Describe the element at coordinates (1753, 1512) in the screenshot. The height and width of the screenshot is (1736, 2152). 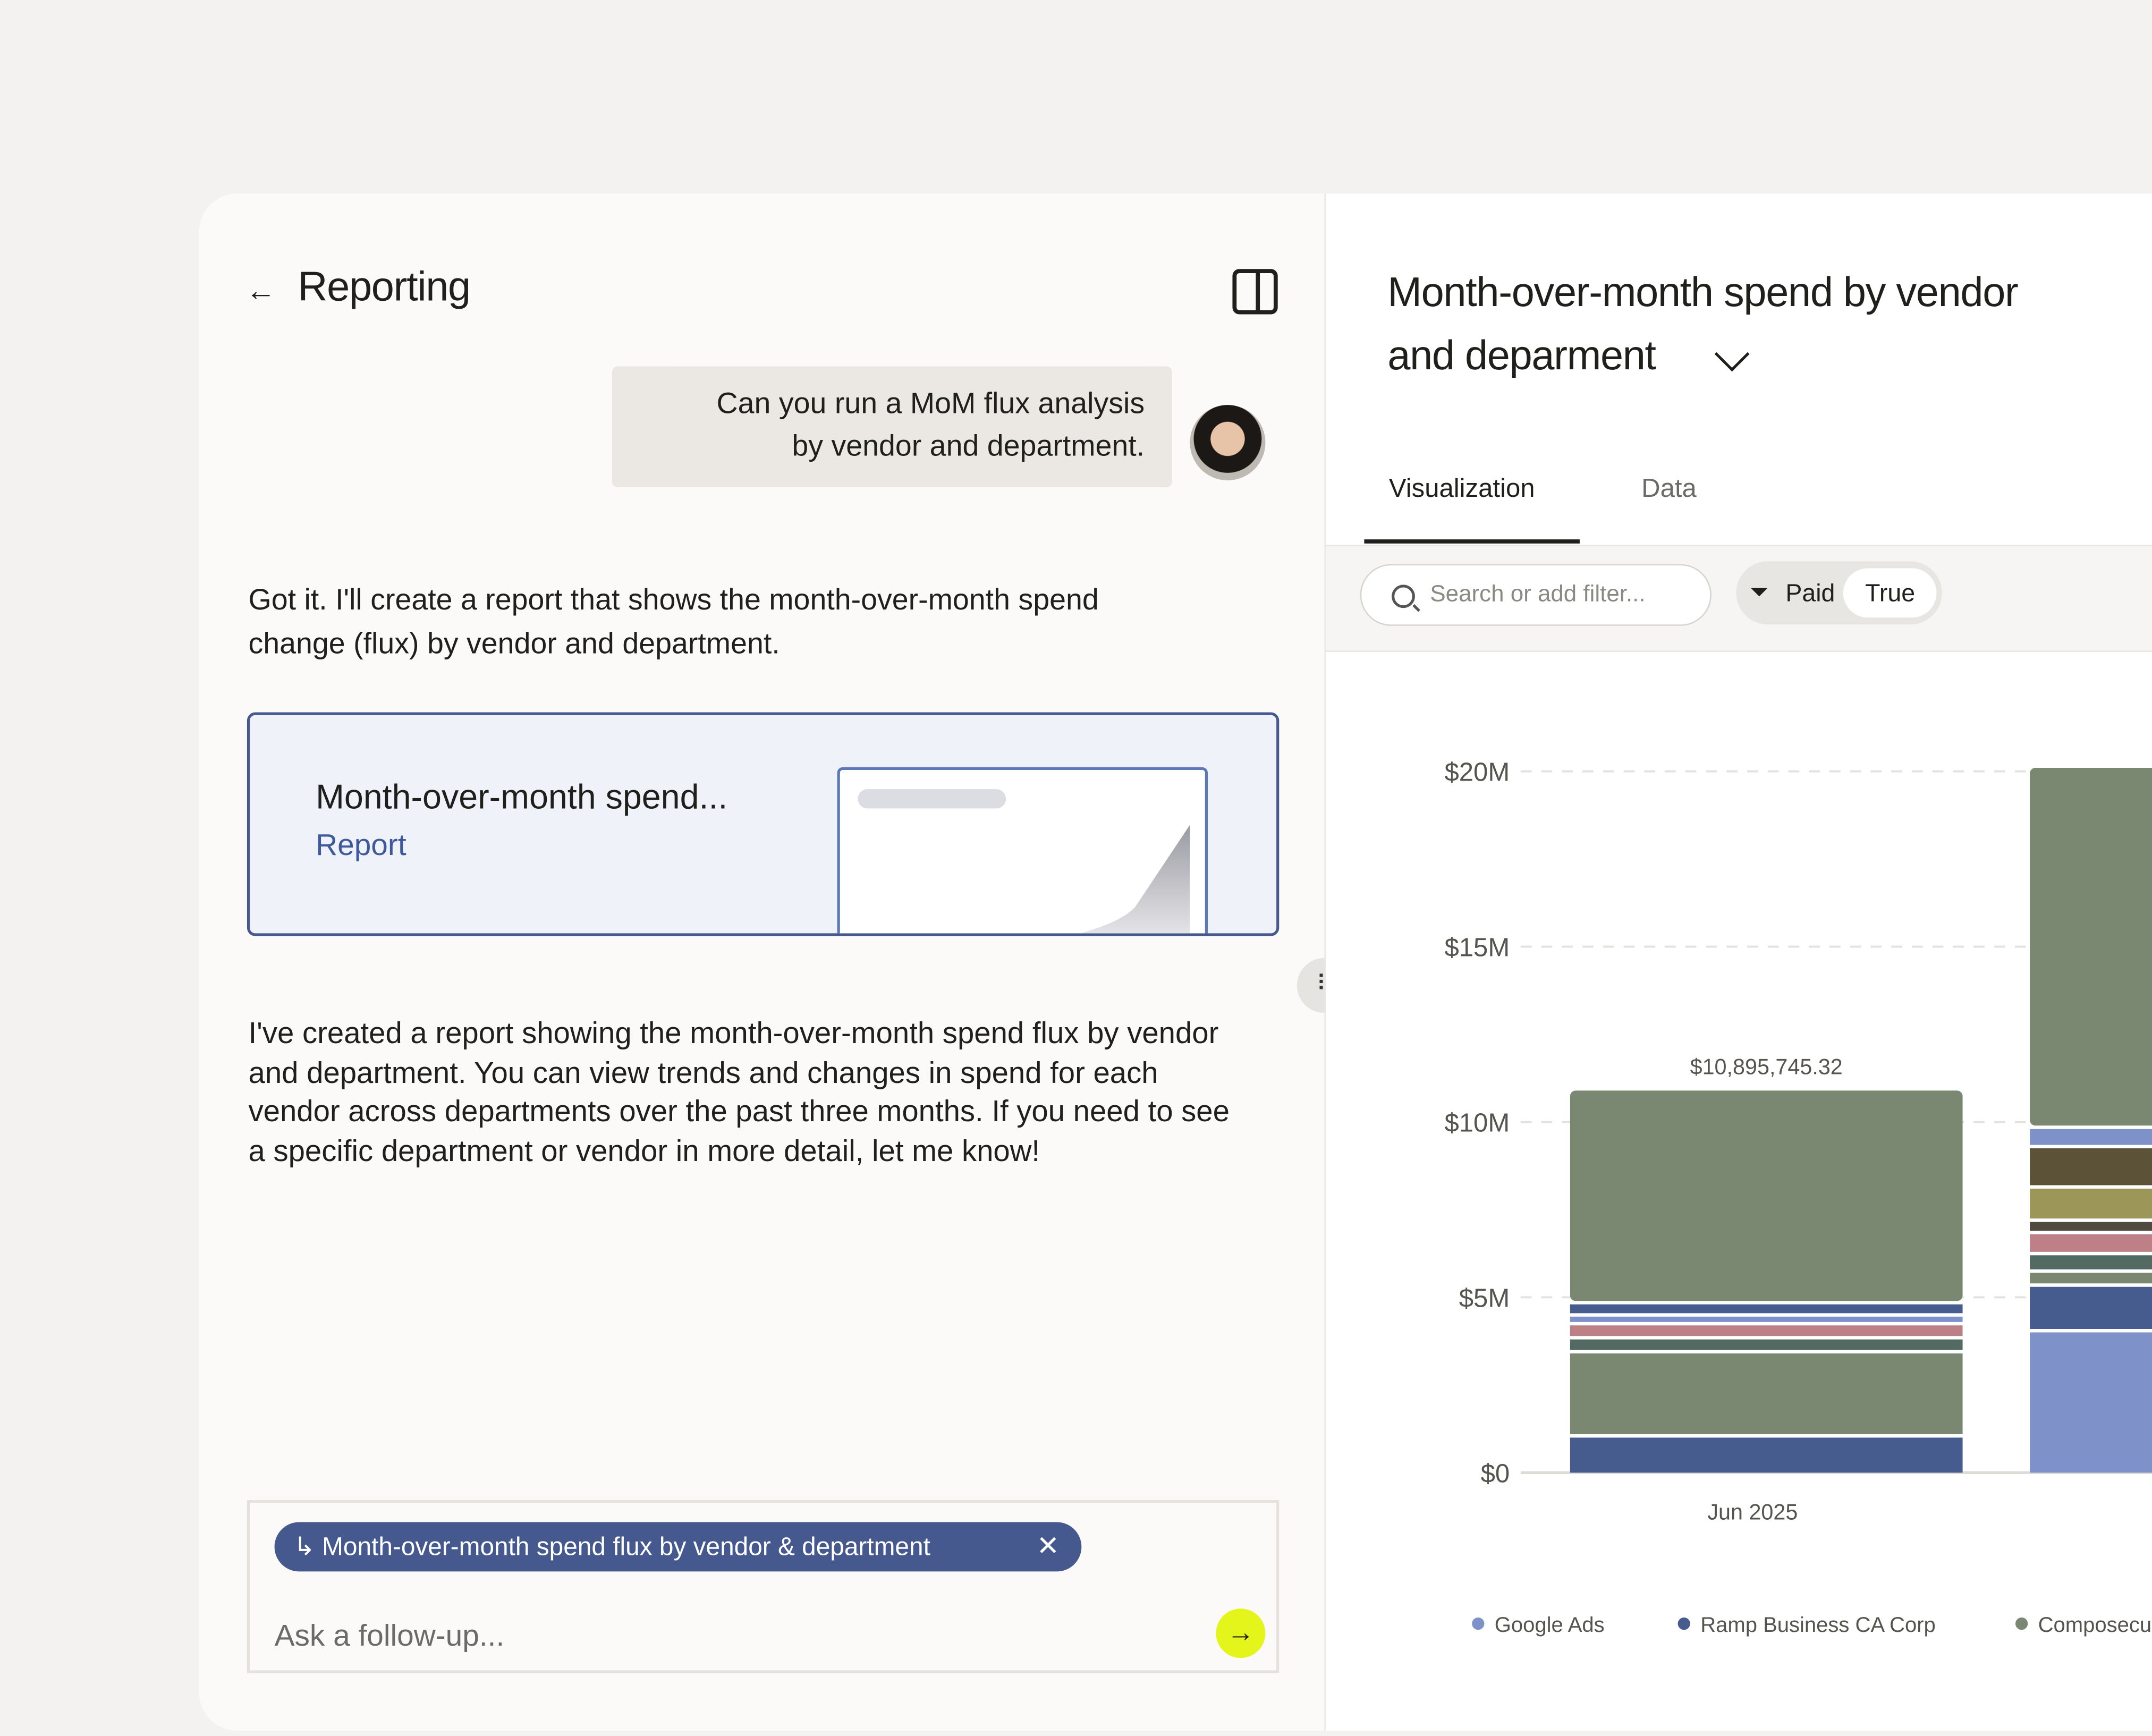
I see `x-tick-label: Jun 2025` at that location.